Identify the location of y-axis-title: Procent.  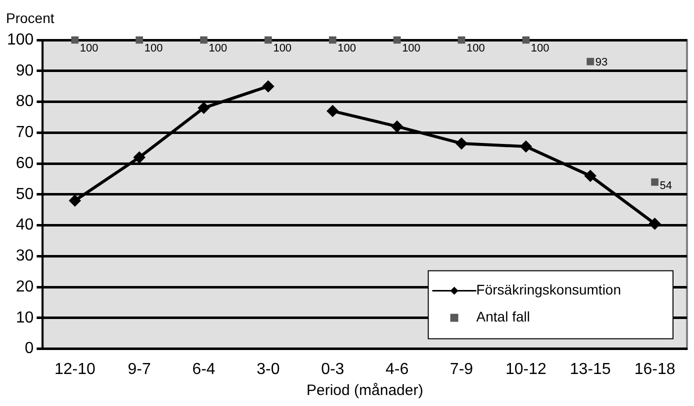
(30, 18).